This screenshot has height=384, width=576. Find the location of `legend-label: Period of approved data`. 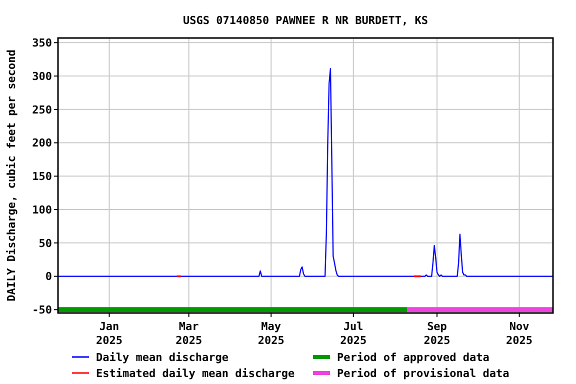

legend-label: Period of approved data is located at coordinates (413, 357).